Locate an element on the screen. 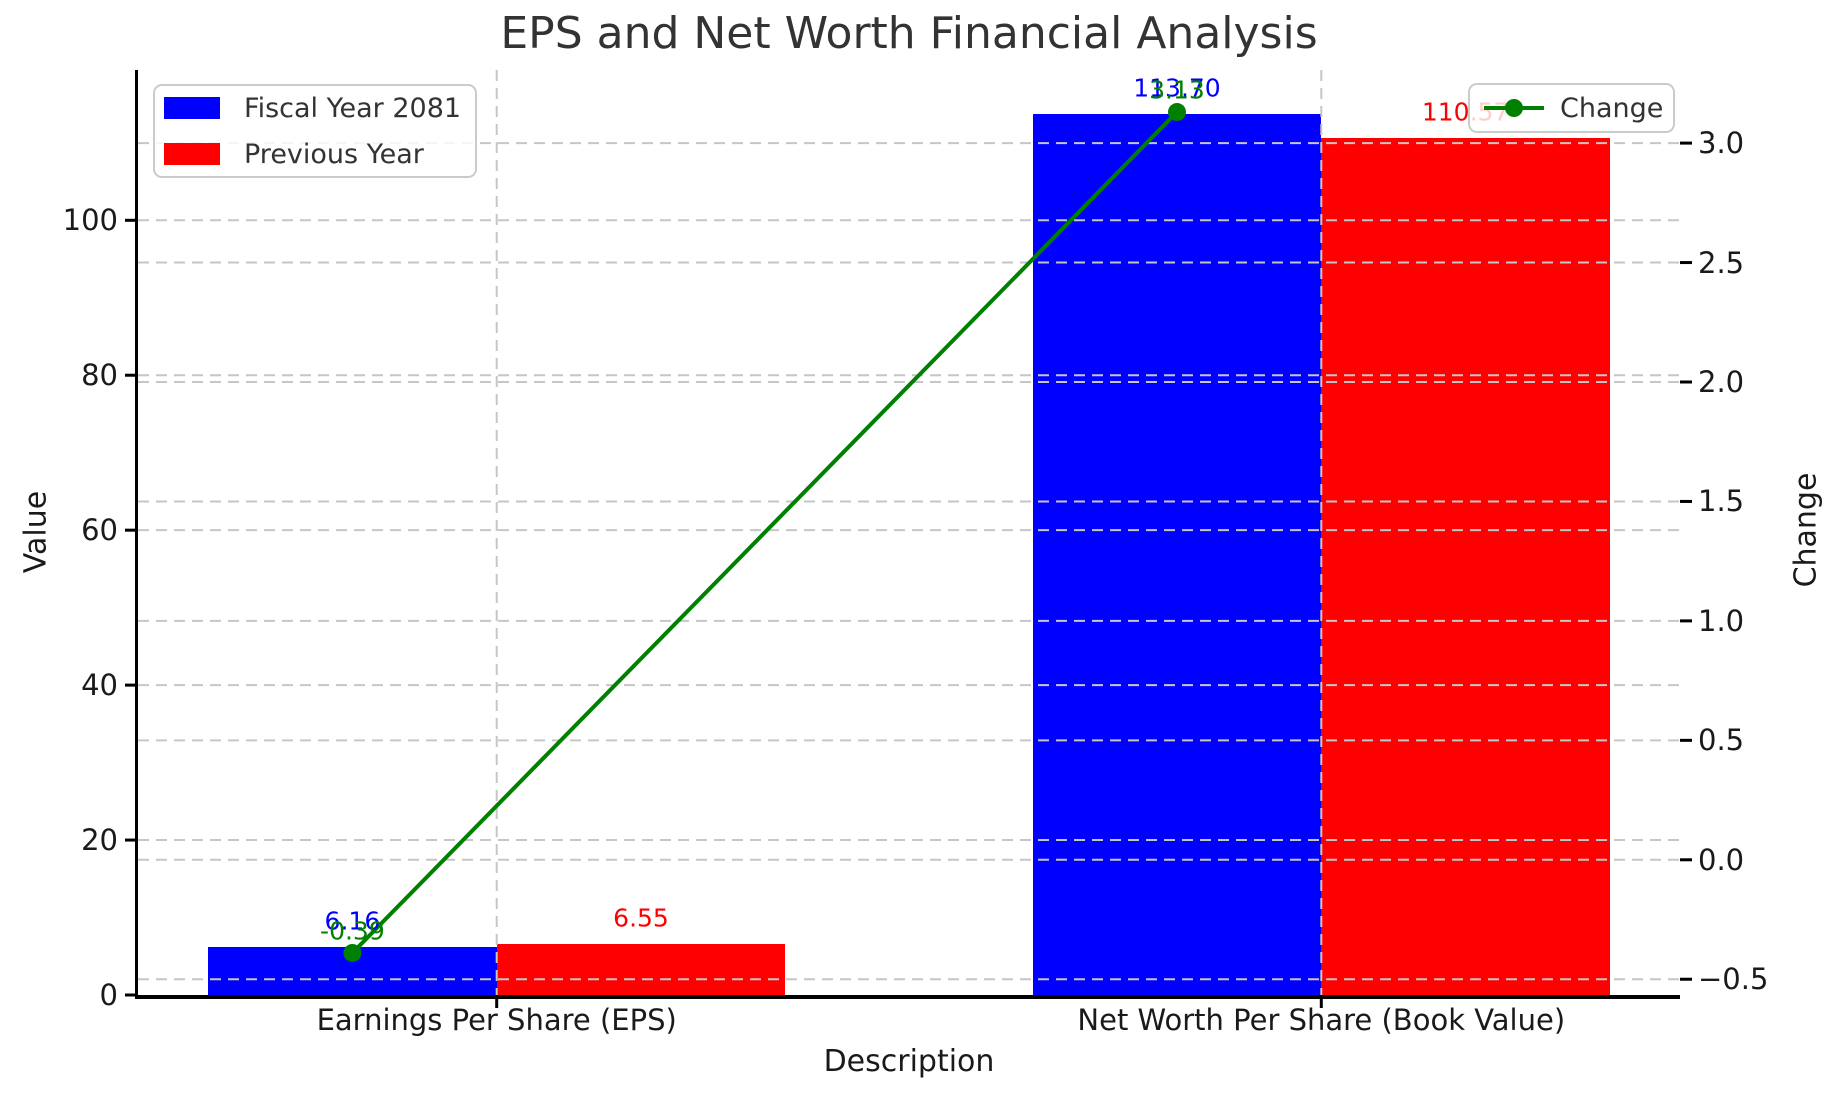 The height and width of the screenshot is (1101, 1842). value-label-previous-year-0: 6.55 is located at coordinates (641, 918).